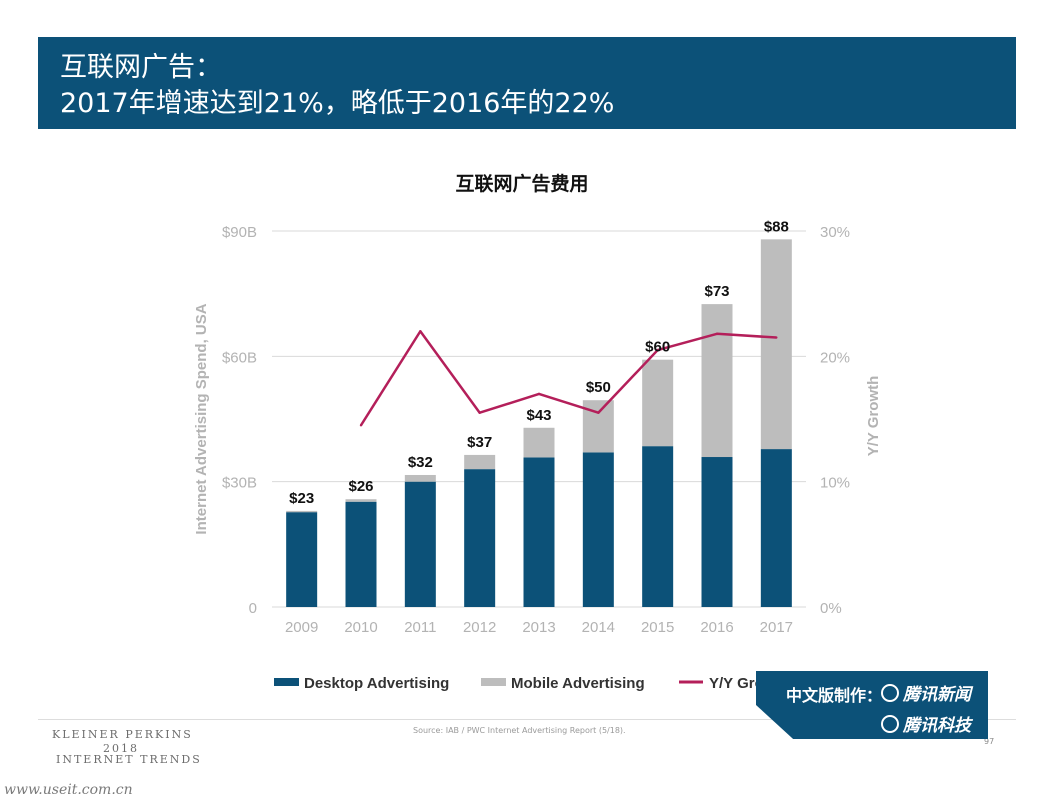 This screenshot has width=1053, height=809. I want to click on x-tick-label: 2013, so click(538, 627).